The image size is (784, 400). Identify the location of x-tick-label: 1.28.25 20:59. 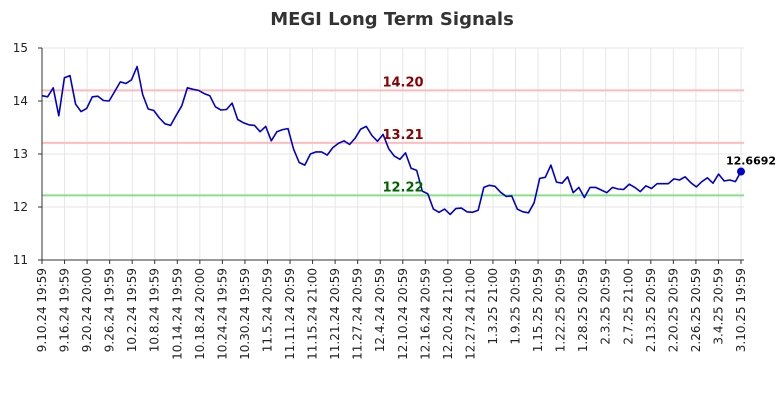
(583, 310).